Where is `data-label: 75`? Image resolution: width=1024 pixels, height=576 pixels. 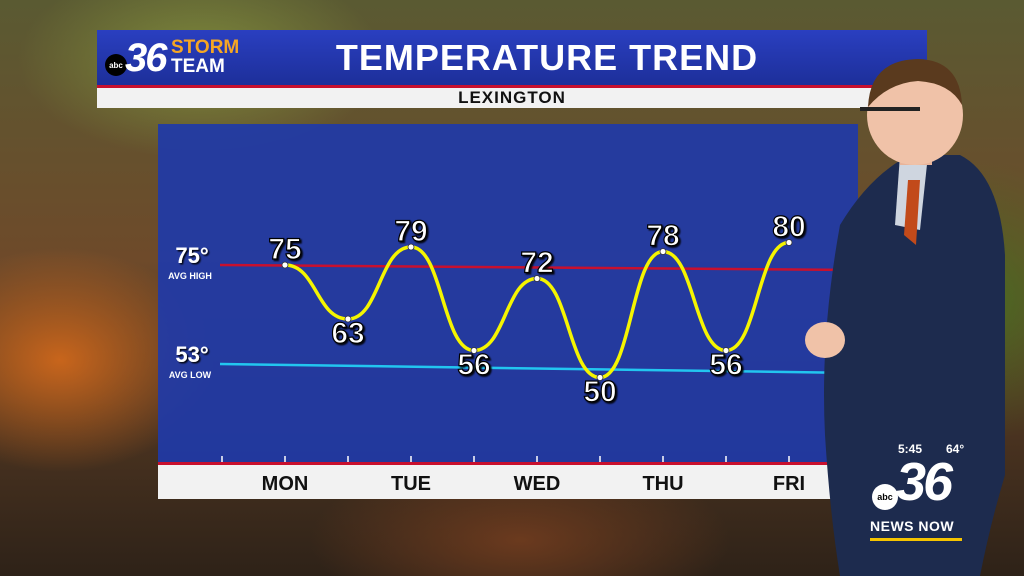
data-label: 75 is located at coordinates (284, 249).